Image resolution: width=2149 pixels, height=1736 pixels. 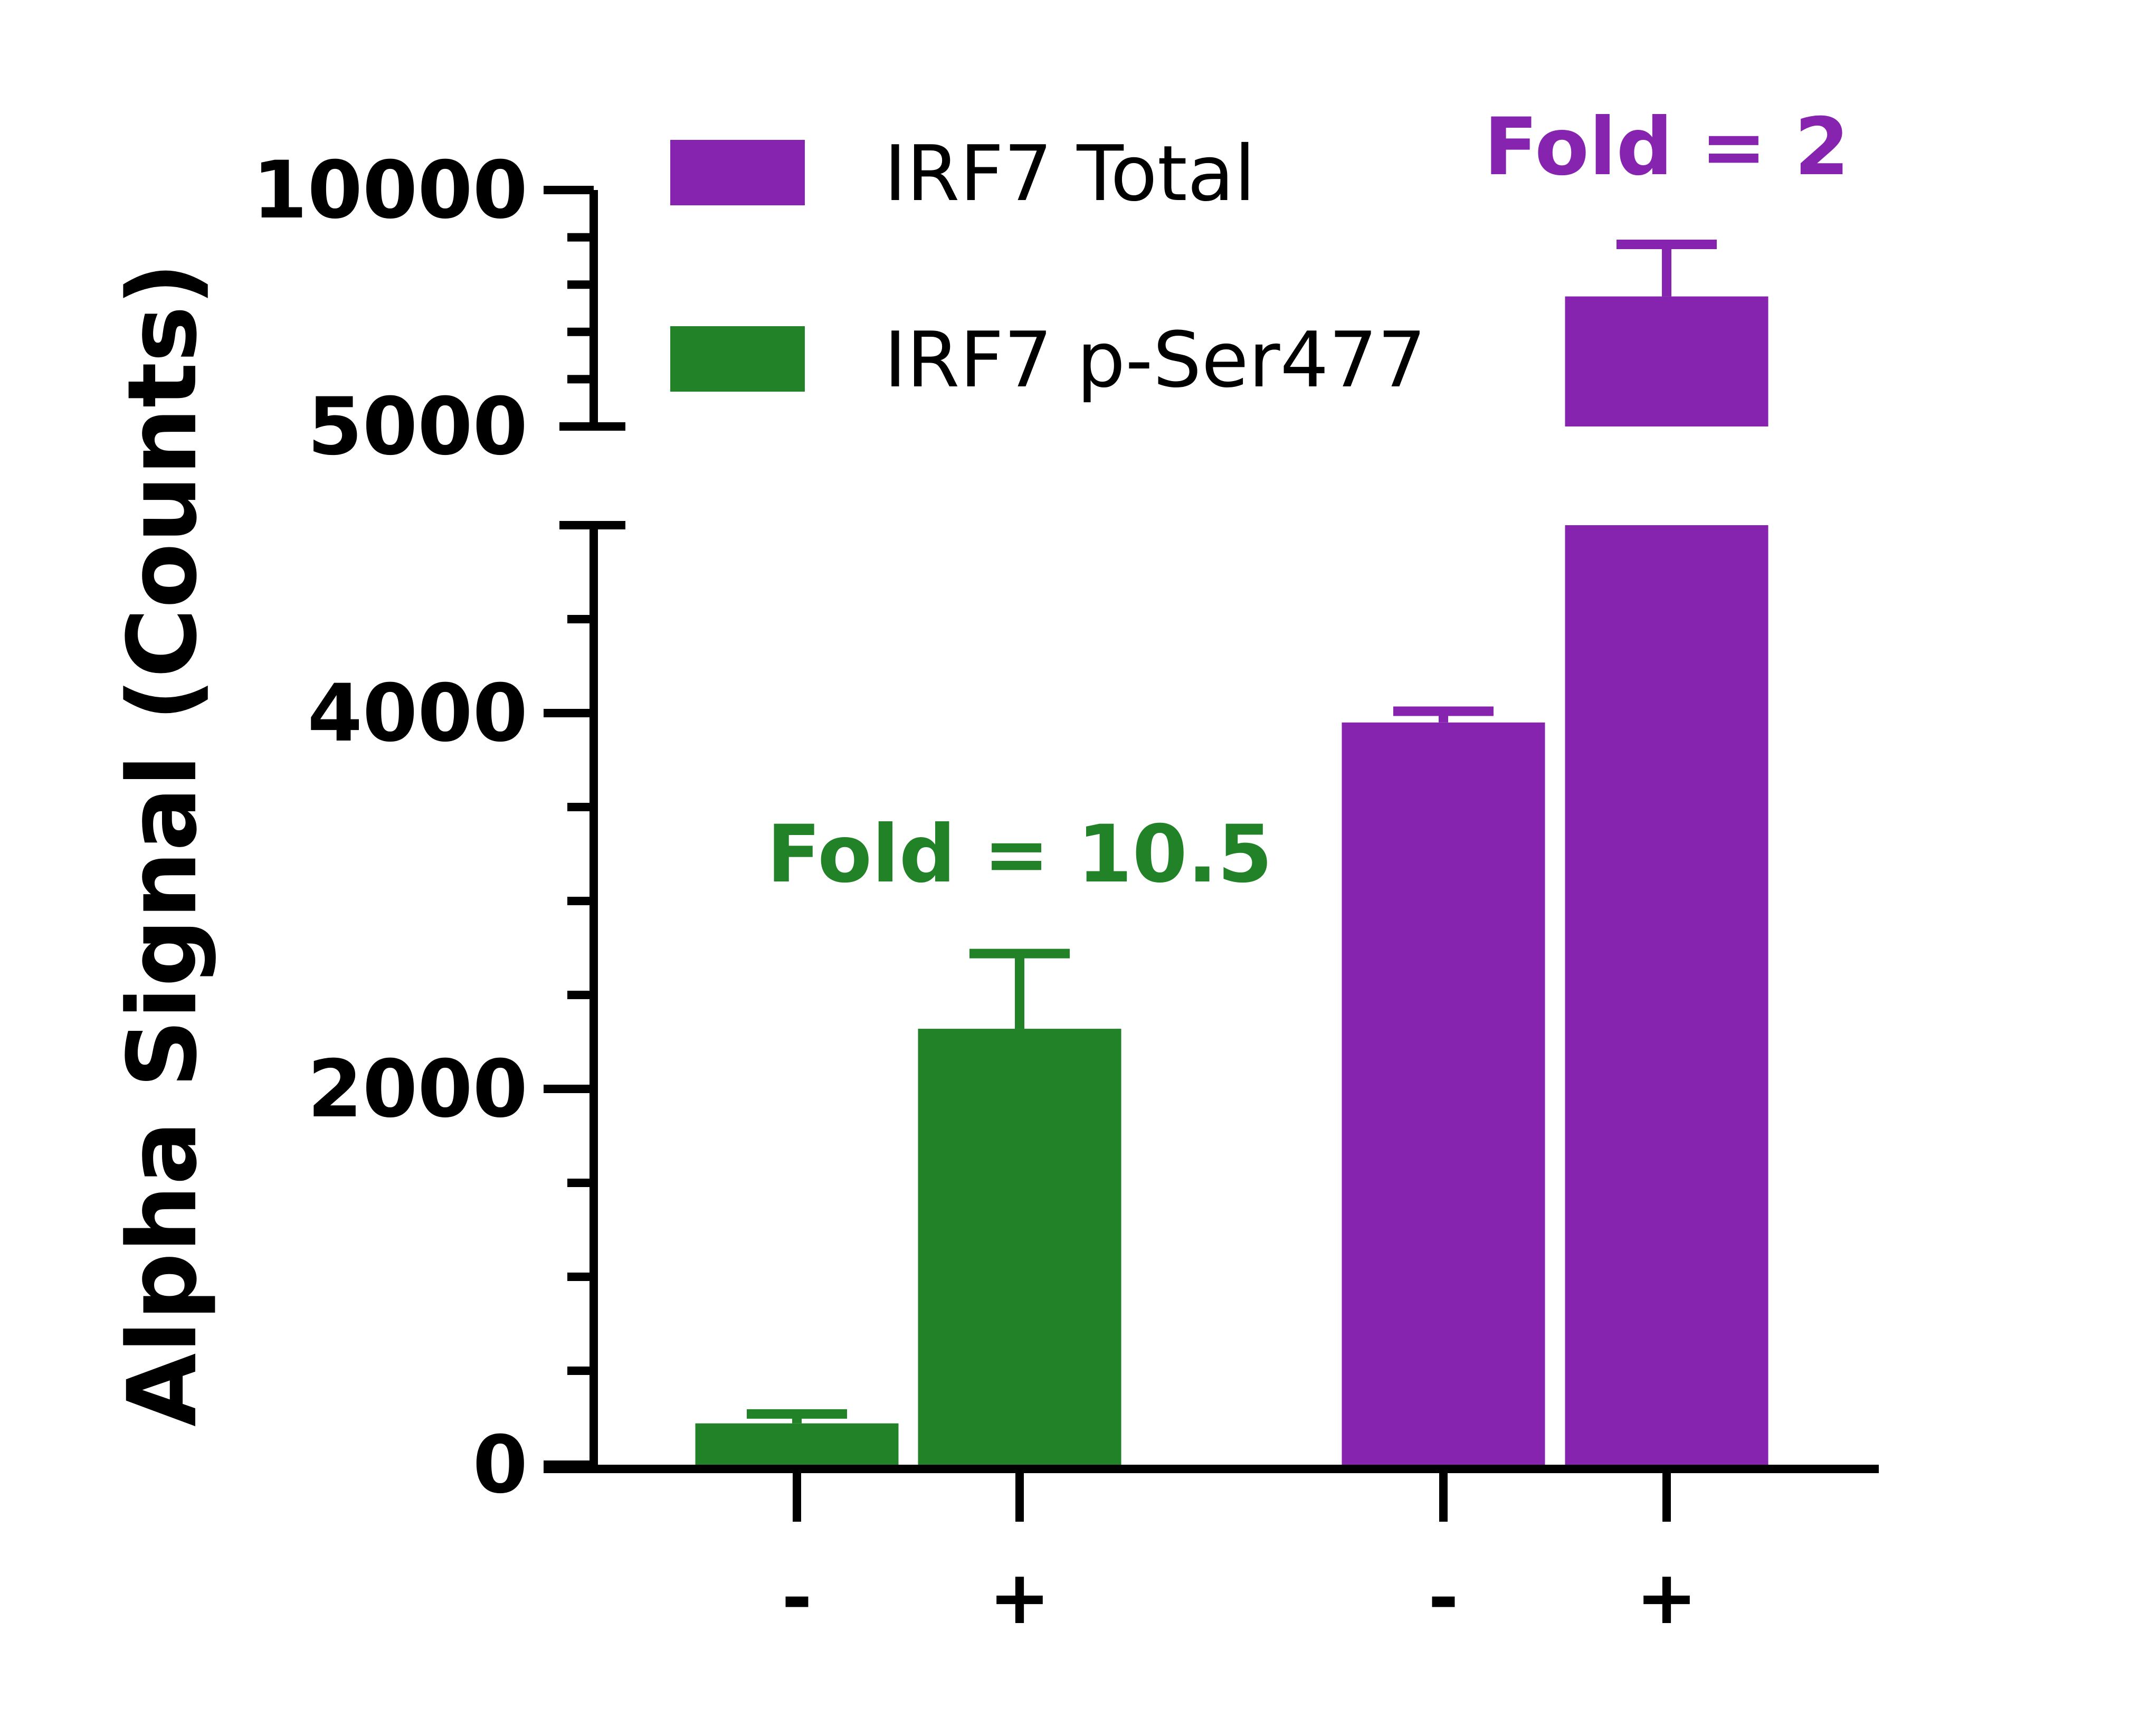 I want to click on y-tick-label: 0, so click(x=500, y=1465).